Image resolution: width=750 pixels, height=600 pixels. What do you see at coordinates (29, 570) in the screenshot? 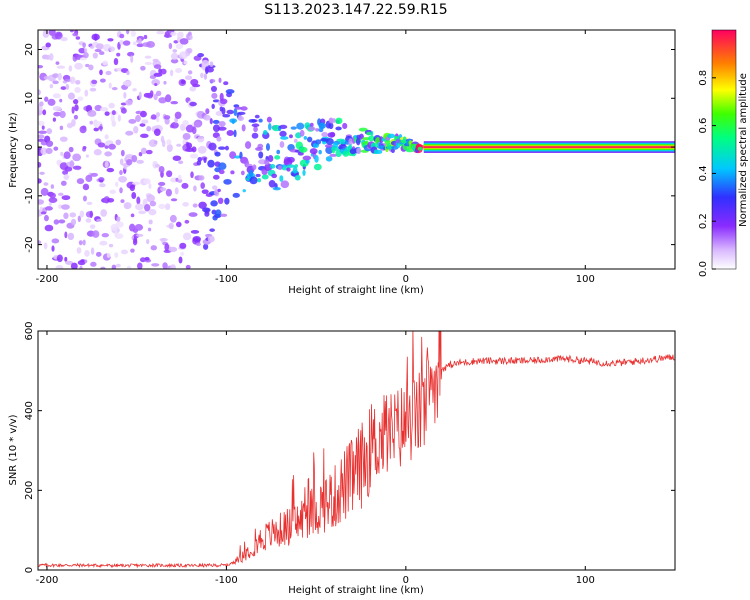
I see `snr-y-tick-label: 0` at bounding box center [29, 570].